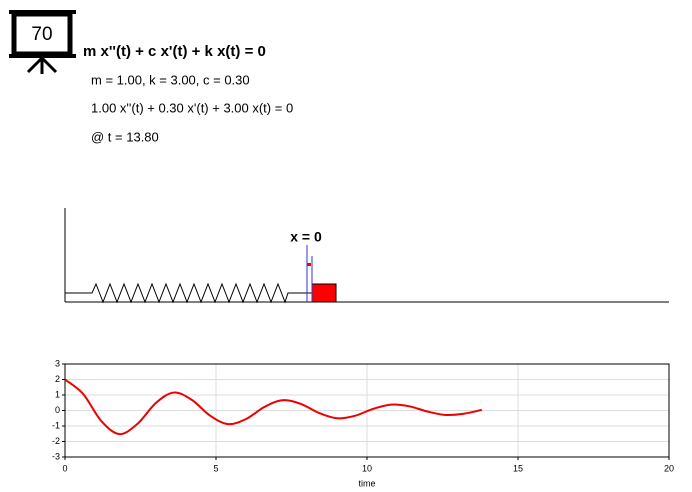 The height and width of the screenshot is (492, 692). What do you see at coordinates (170, 79) in the screenshot?
I see `params: m = 1.00, k = 3.00, c = 0.30` at bounding box center [170, 79].